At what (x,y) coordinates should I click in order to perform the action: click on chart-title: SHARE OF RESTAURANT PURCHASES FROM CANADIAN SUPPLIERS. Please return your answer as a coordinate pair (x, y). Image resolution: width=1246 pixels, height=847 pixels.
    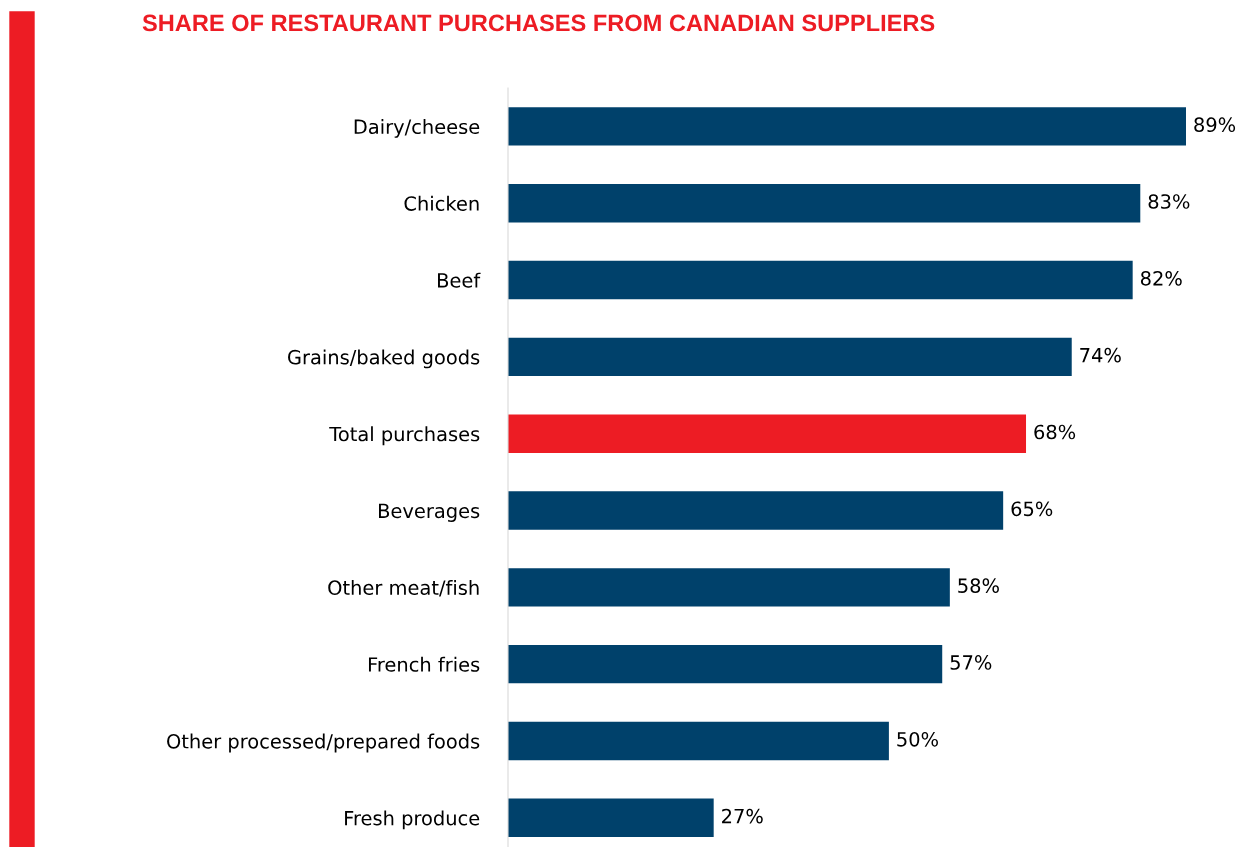
    Looking at the image, I should click on (538, 23).